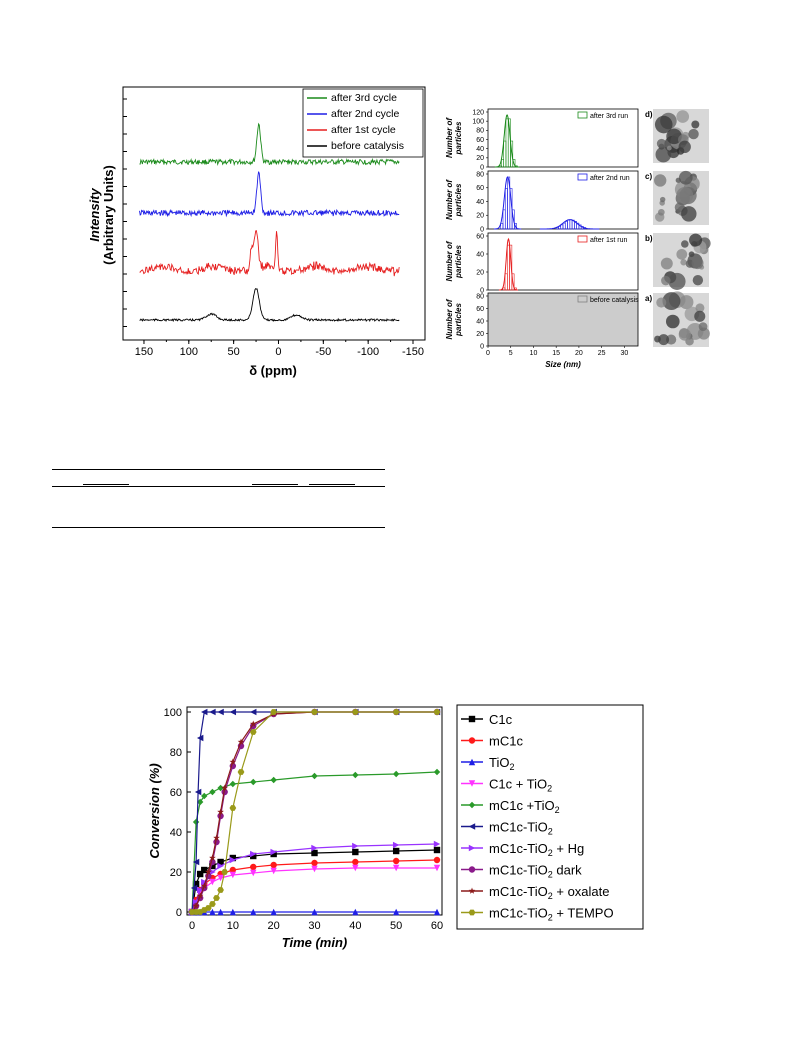  I want to click on conv-x-tick-label: 40, so click(355, 926).